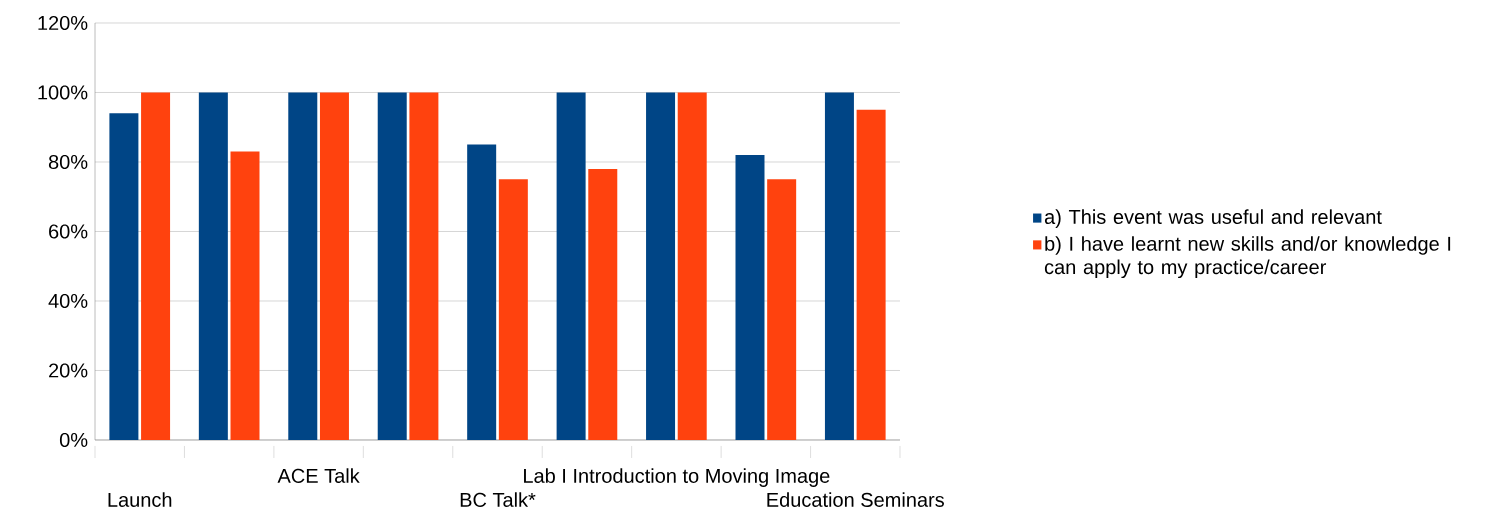  What do you see at coordinates (1213, 218) in the screenshot?
I see `legend-label: a) This event was useful and relevant` at bounding box center [1213, 218].